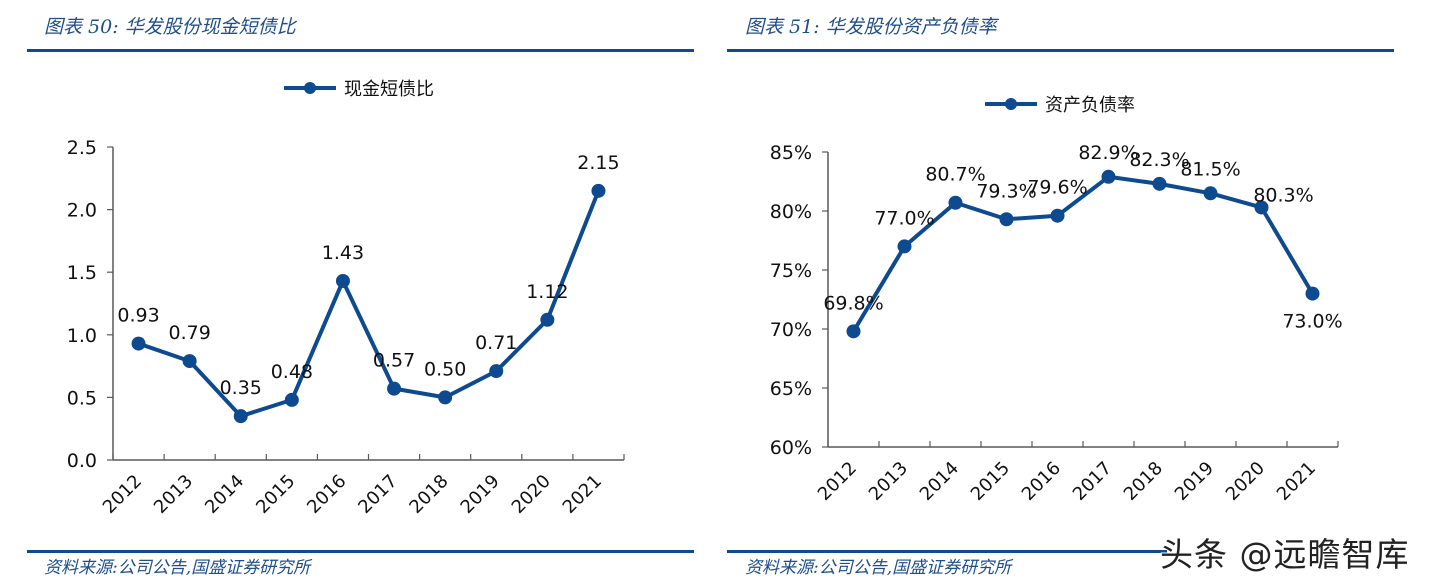 The width and height of the screenshot is (1449, 587). What do you see at coordinates (1057, 188) in the screenshot?
I see `data-label: 79.6%` at bounding box center [1057, 188].